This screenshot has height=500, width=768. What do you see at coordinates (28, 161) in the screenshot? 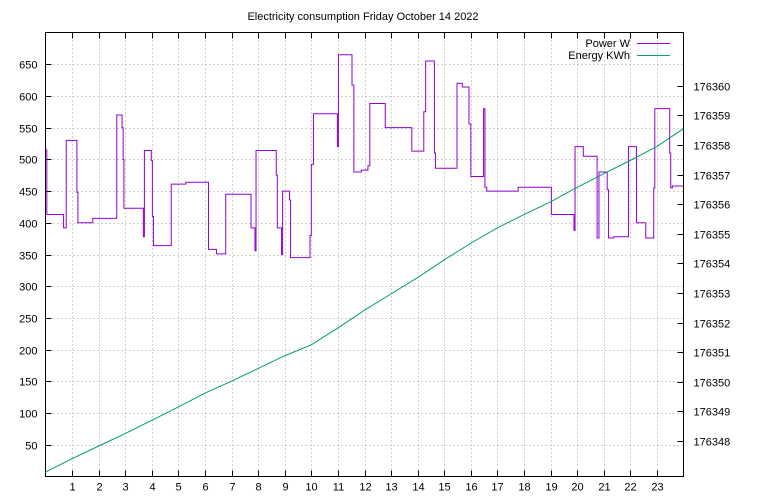
I see `y-left-tick-label: 500` at bounding box center [28, 161].